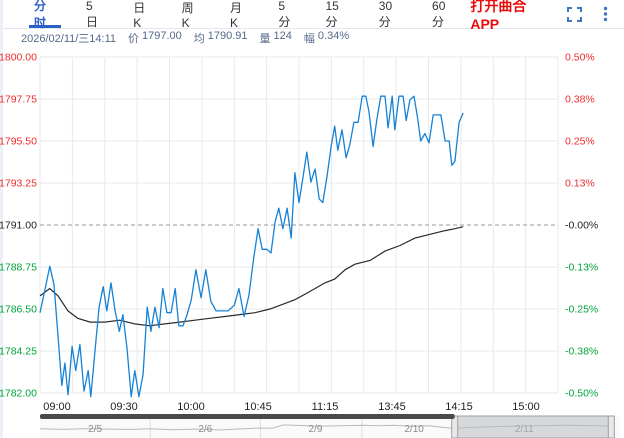 The height and width of the screenshot is (438, 624). What do you see at coordinates (247, 416) in the screenshot?
I see `navigator-elapsed-bar` at bounding box center [247, 416].